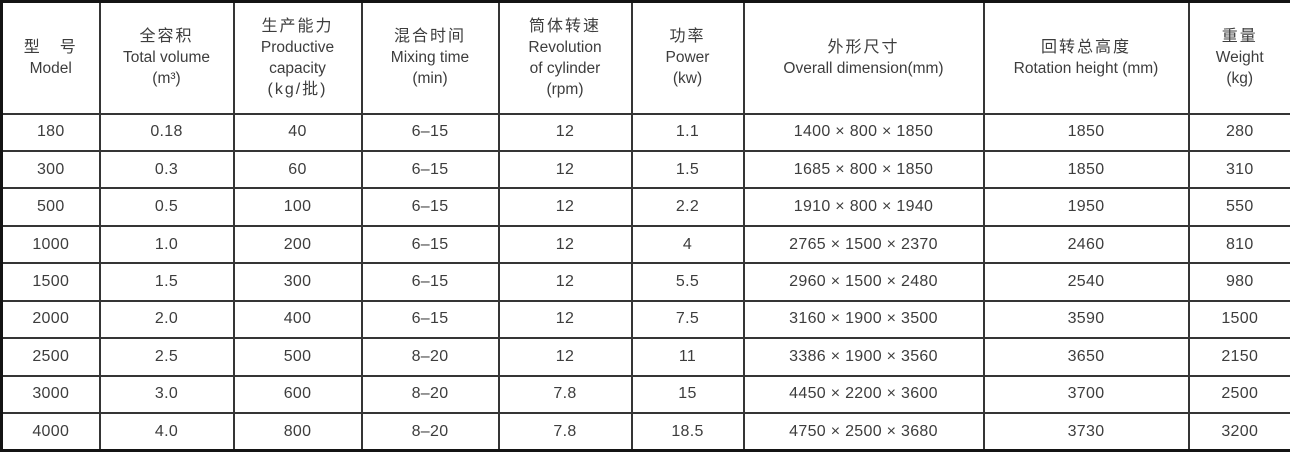 The image size is (1290, 452). What do you see at coordinates (1239, 37) in the screenshot?
I see `header-line: 重量` at bounding box center [1239, 37].